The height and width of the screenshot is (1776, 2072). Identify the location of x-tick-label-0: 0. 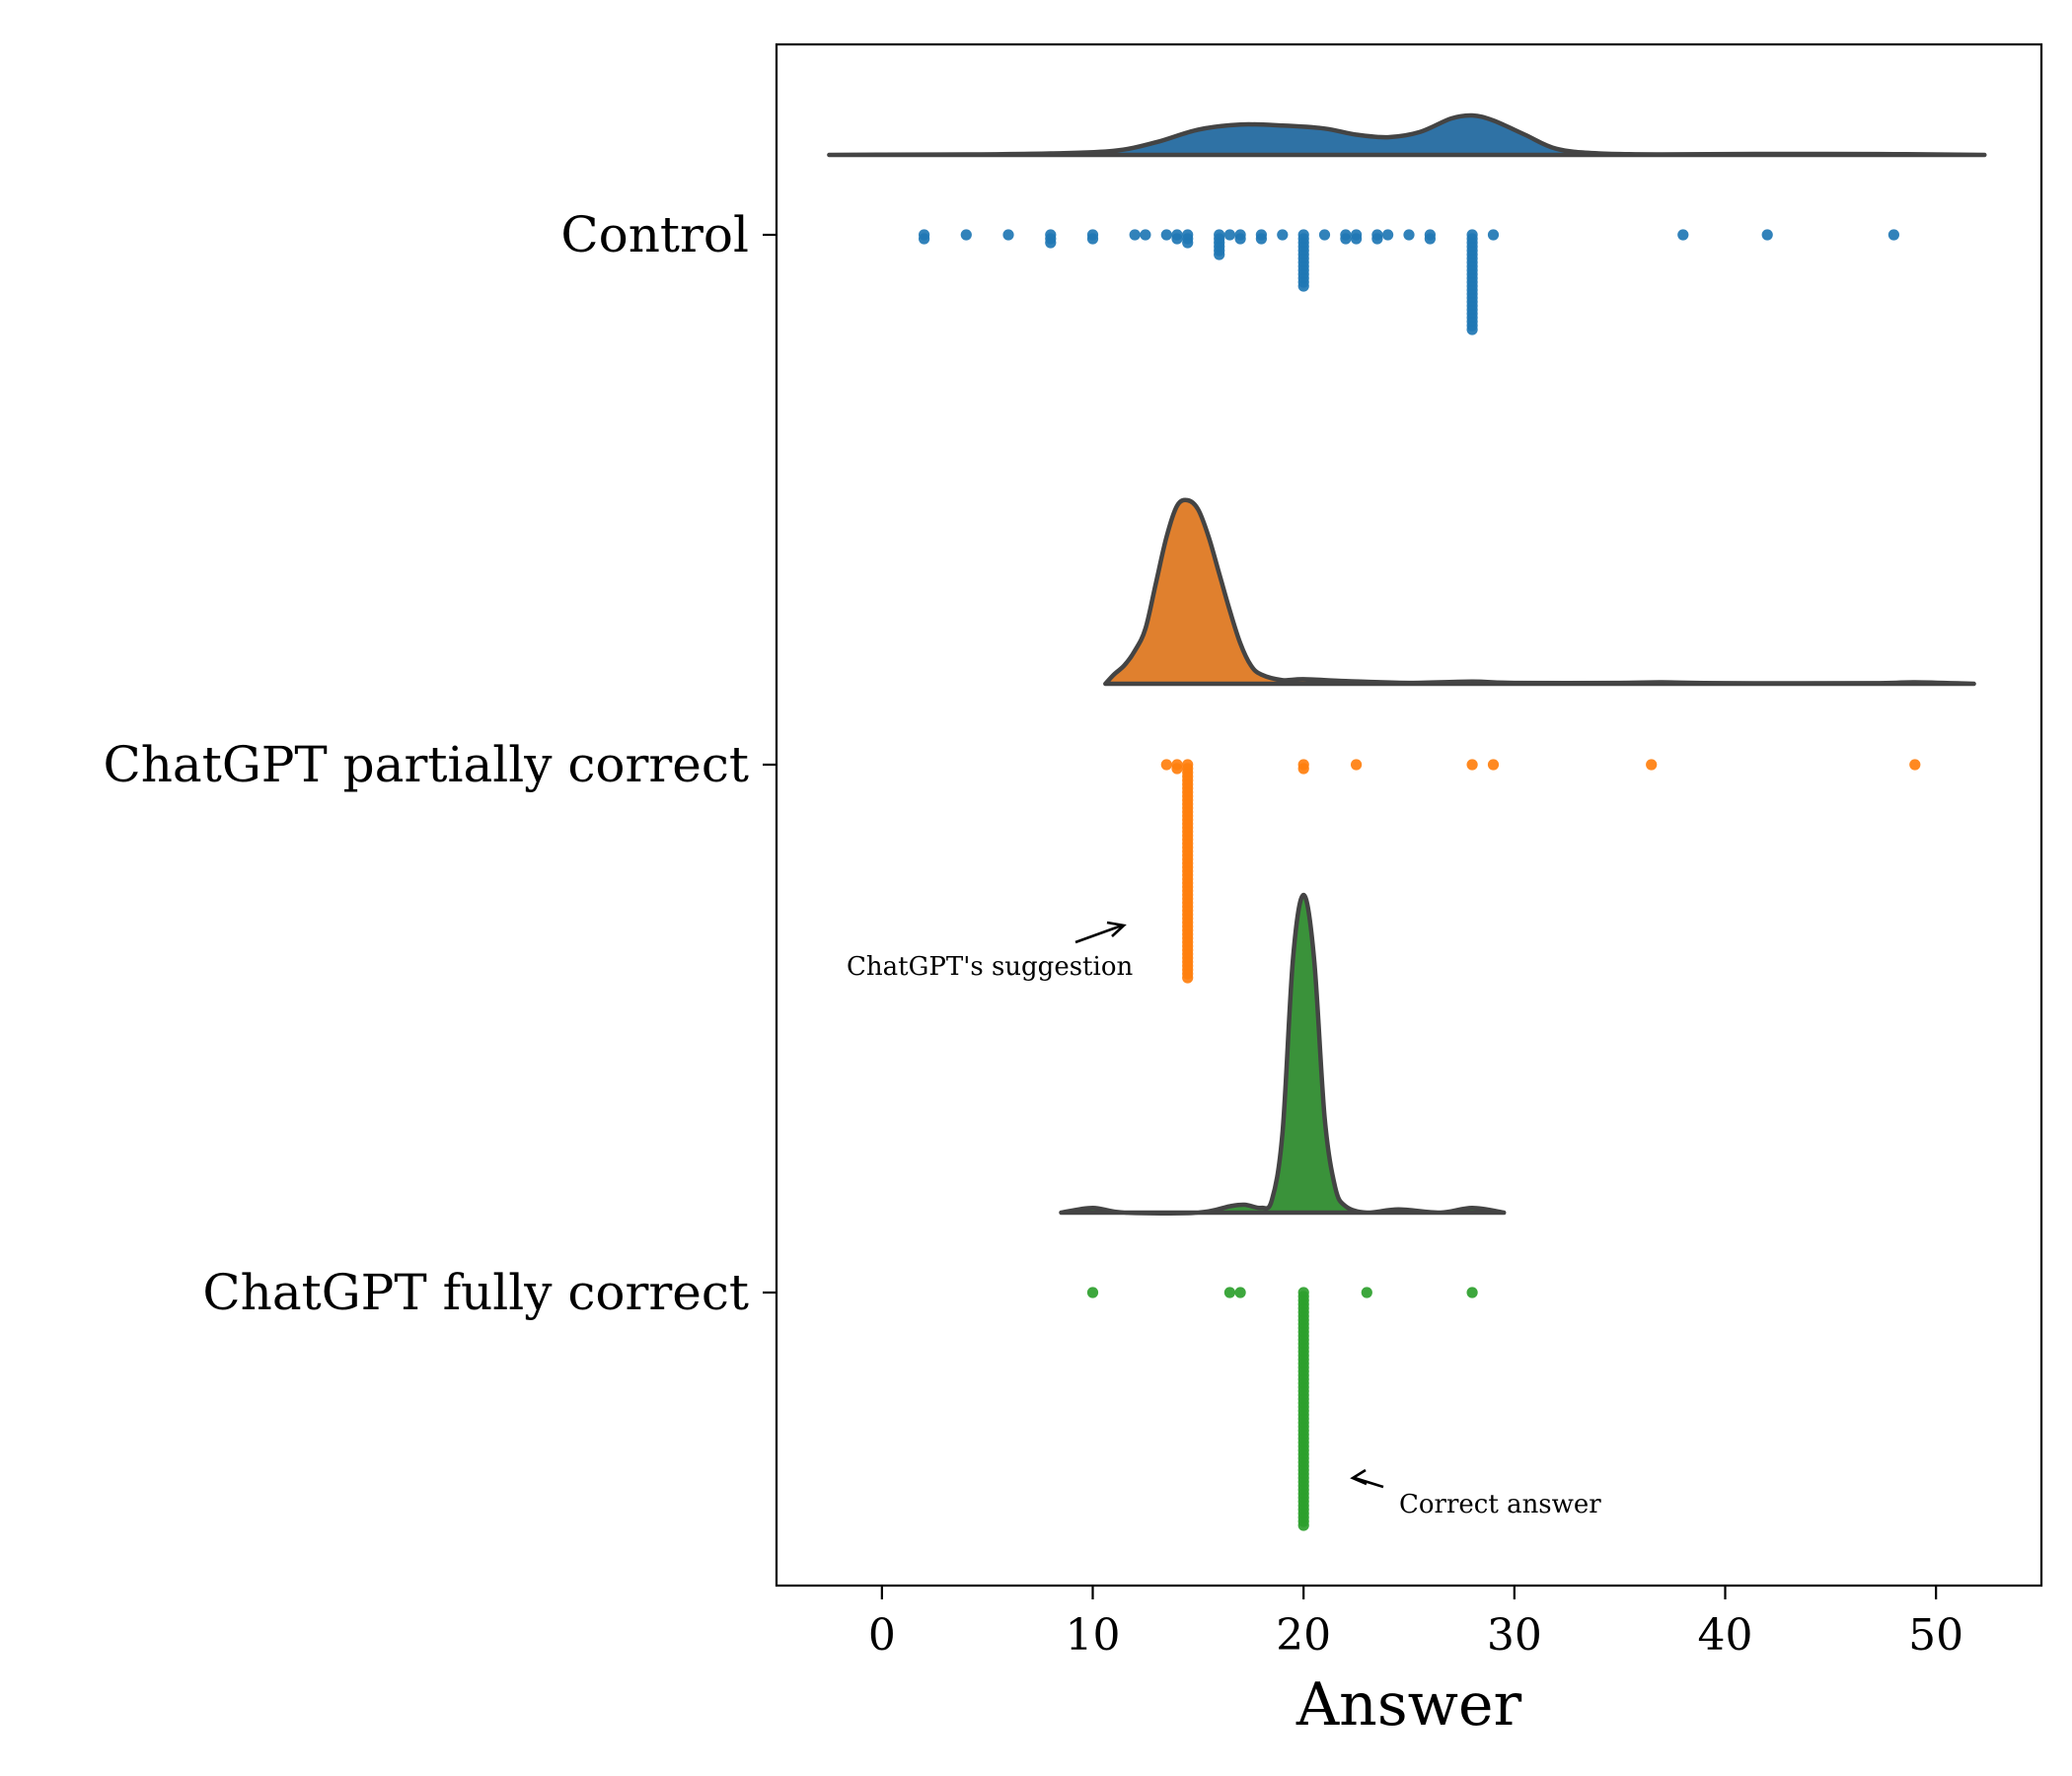
(882, 1636).